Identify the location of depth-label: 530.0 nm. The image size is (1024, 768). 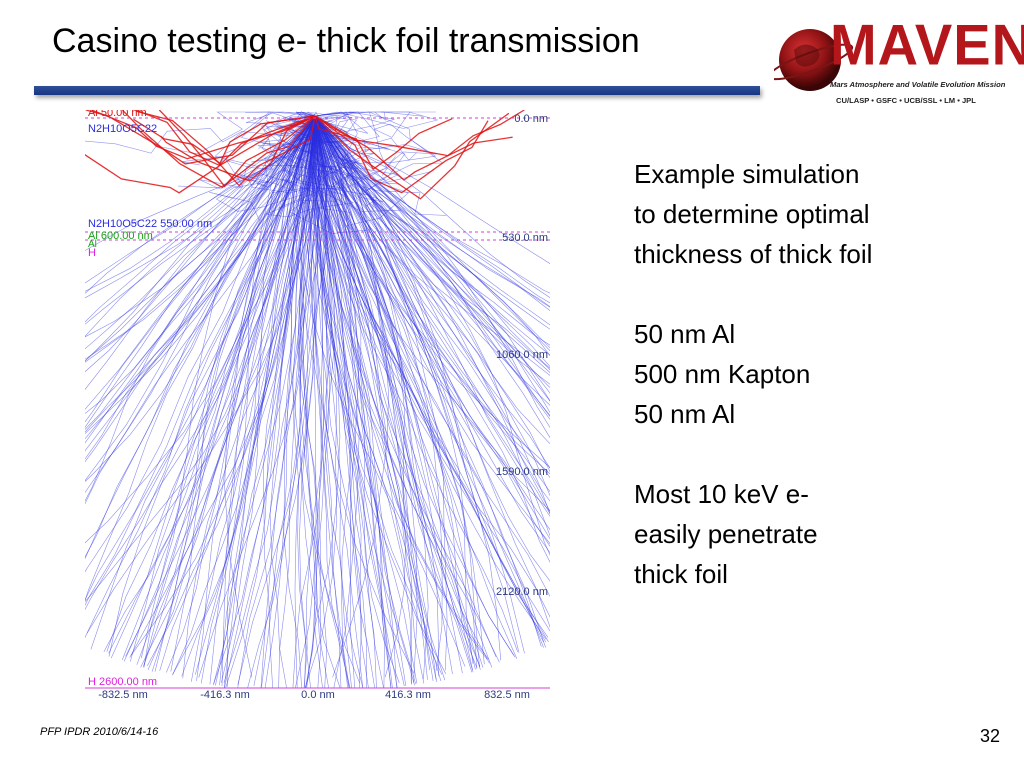
(525, 238).